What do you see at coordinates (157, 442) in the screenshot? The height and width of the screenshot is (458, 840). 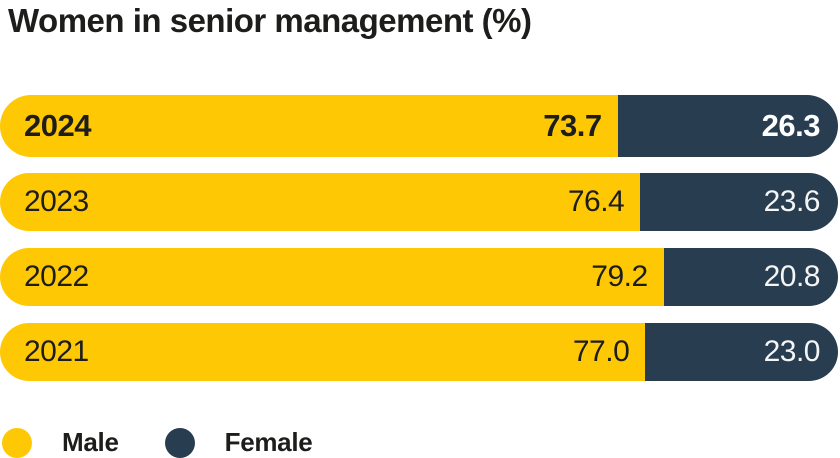 I see `chart-legend: Male Female` at bounding box center [157, 442].